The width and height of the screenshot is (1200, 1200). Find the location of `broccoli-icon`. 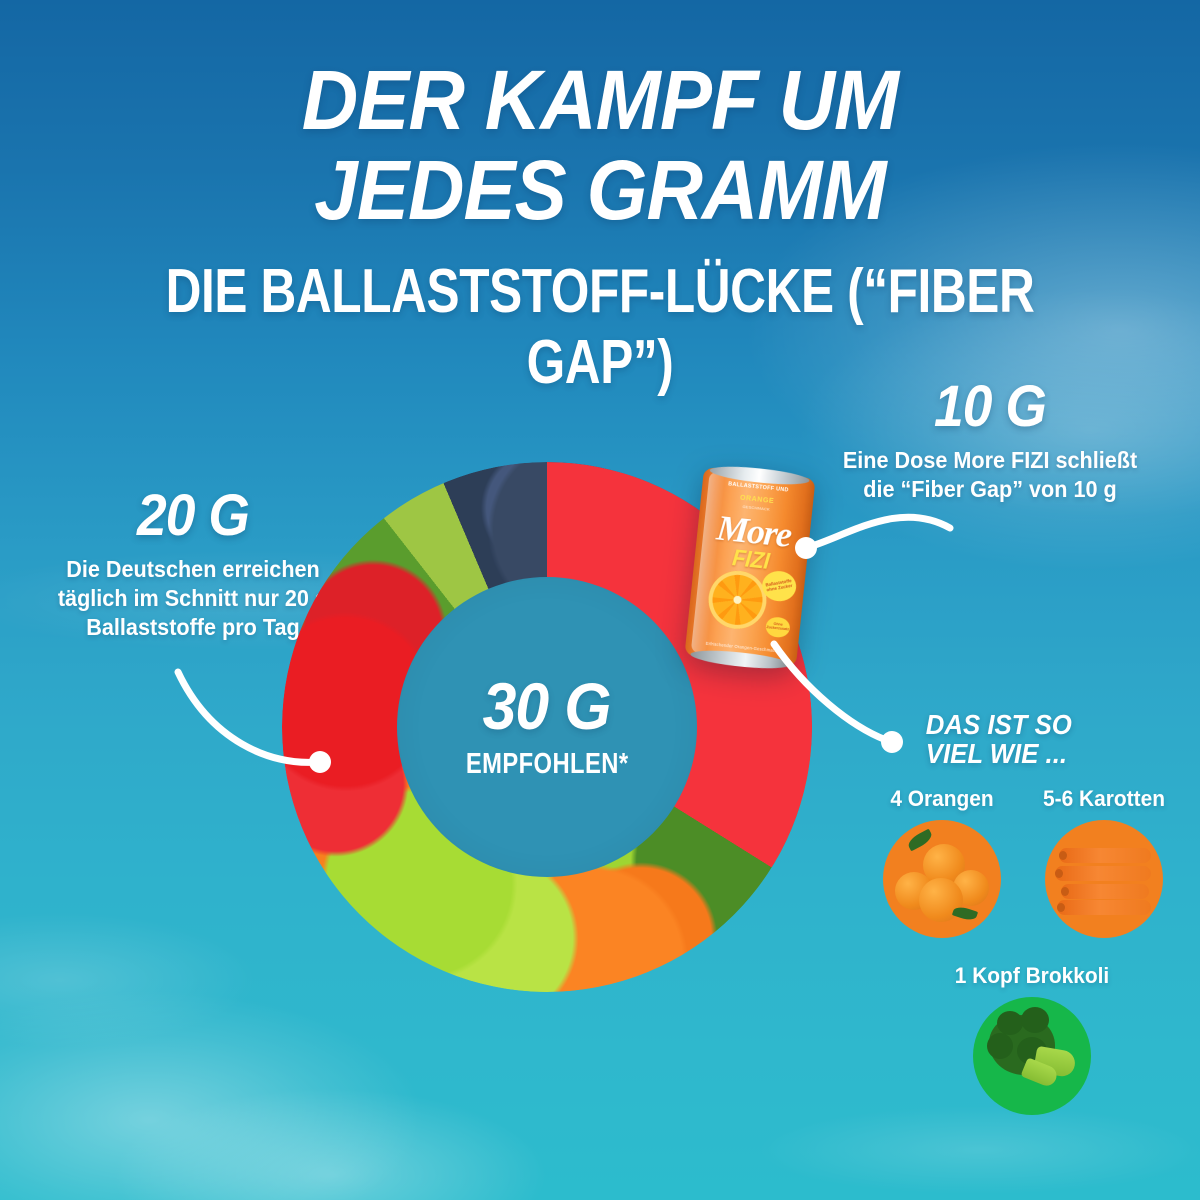

broccoli-icon is located at coordinates (1032, 1056).